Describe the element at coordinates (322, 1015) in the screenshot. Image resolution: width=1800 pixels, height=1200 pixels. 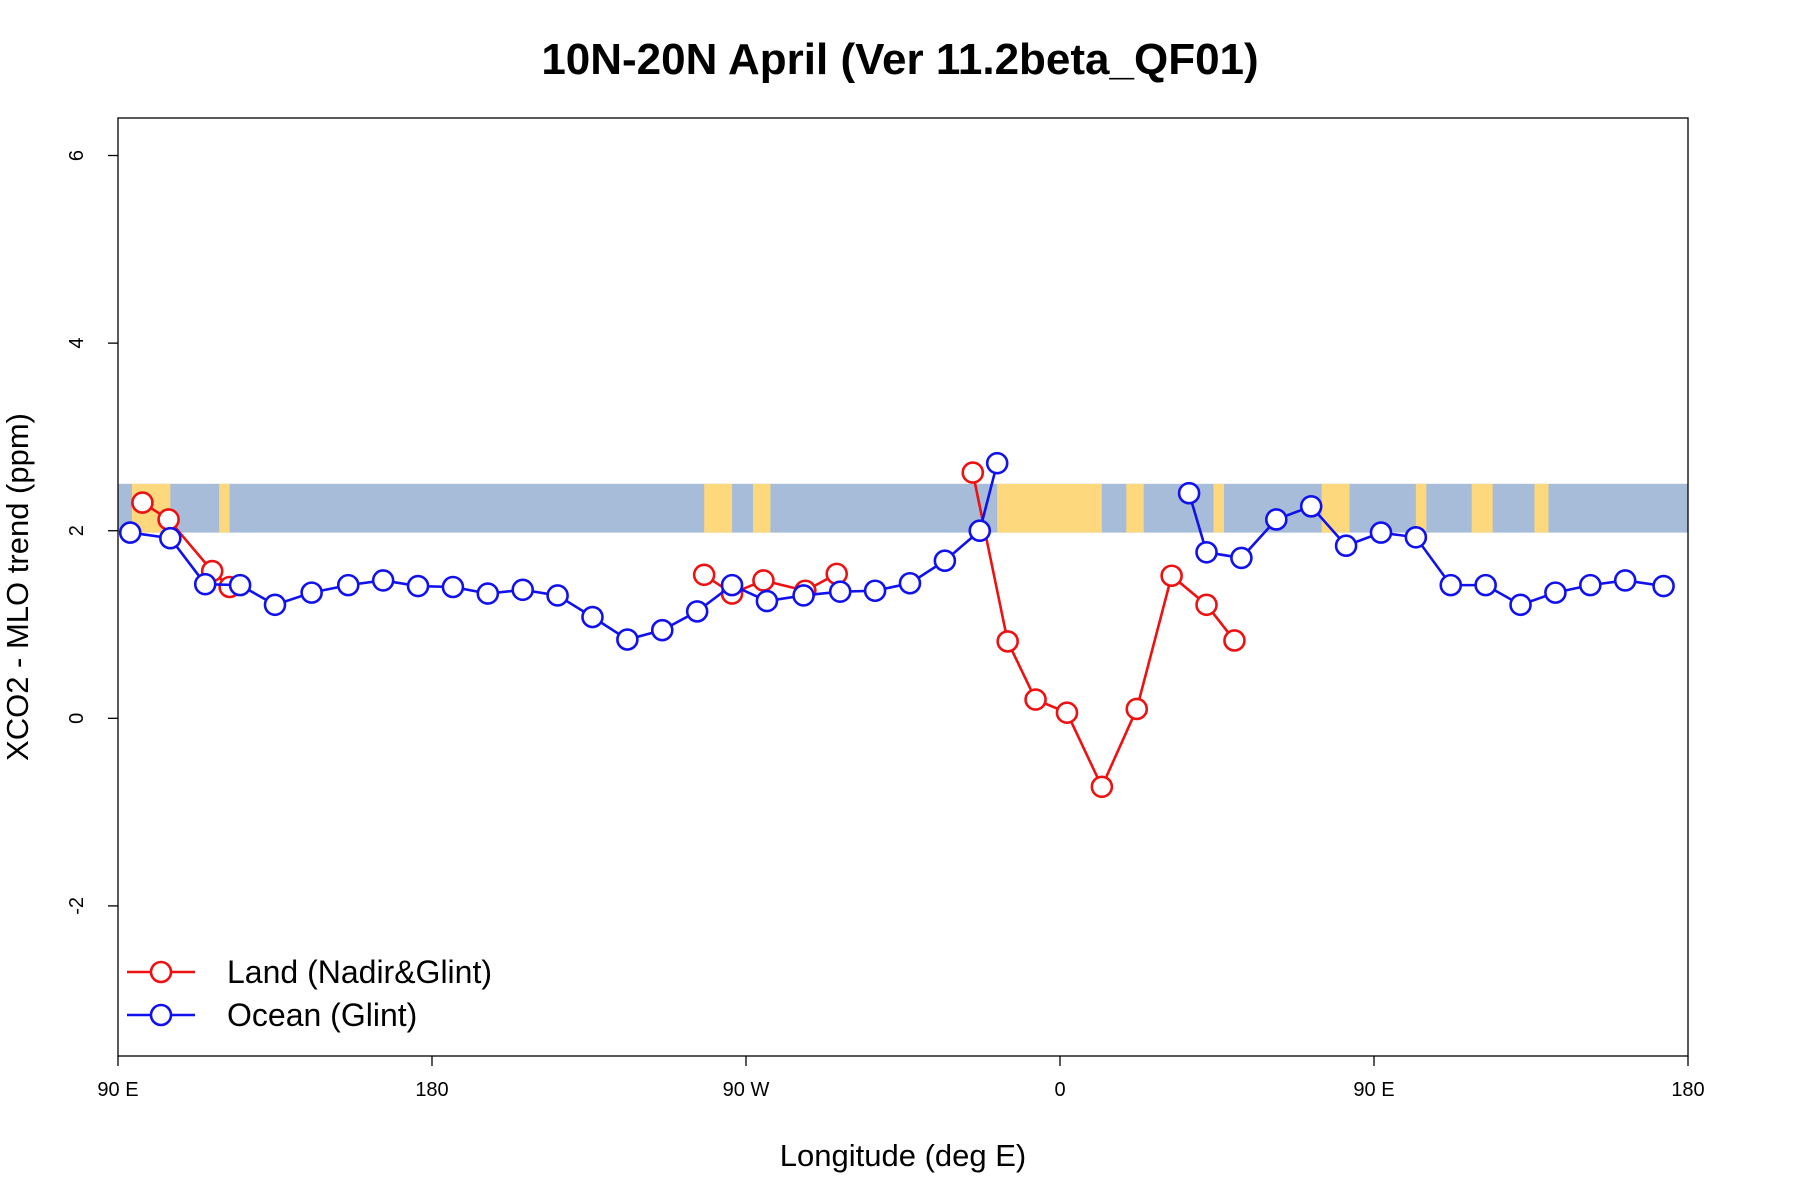
I see `legend-label: Ocean (Glint)` at that location.